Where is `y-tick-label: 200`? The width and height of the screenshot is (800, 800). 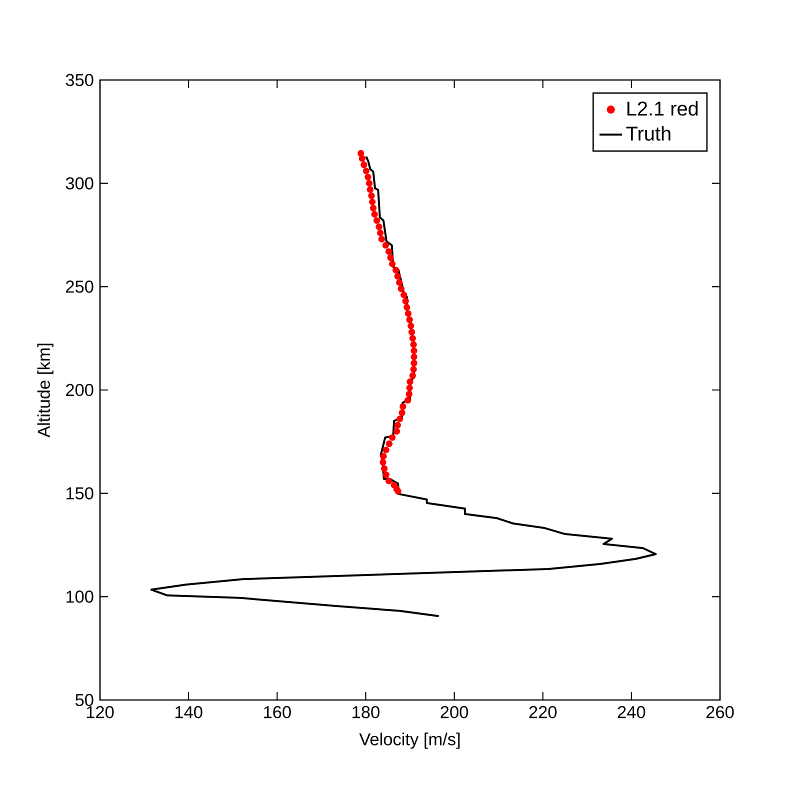 y-tick-label: 200 is located at coordinates (80, 390).